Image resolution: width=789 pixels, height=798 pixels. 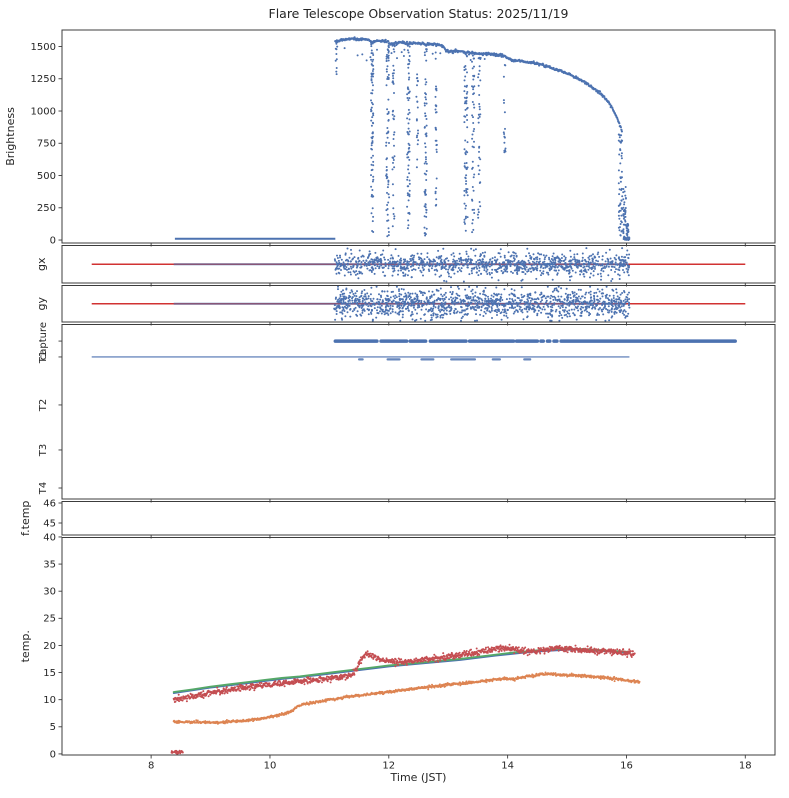 I want to click on ytick-label: 25, so click(x=49, y=619).